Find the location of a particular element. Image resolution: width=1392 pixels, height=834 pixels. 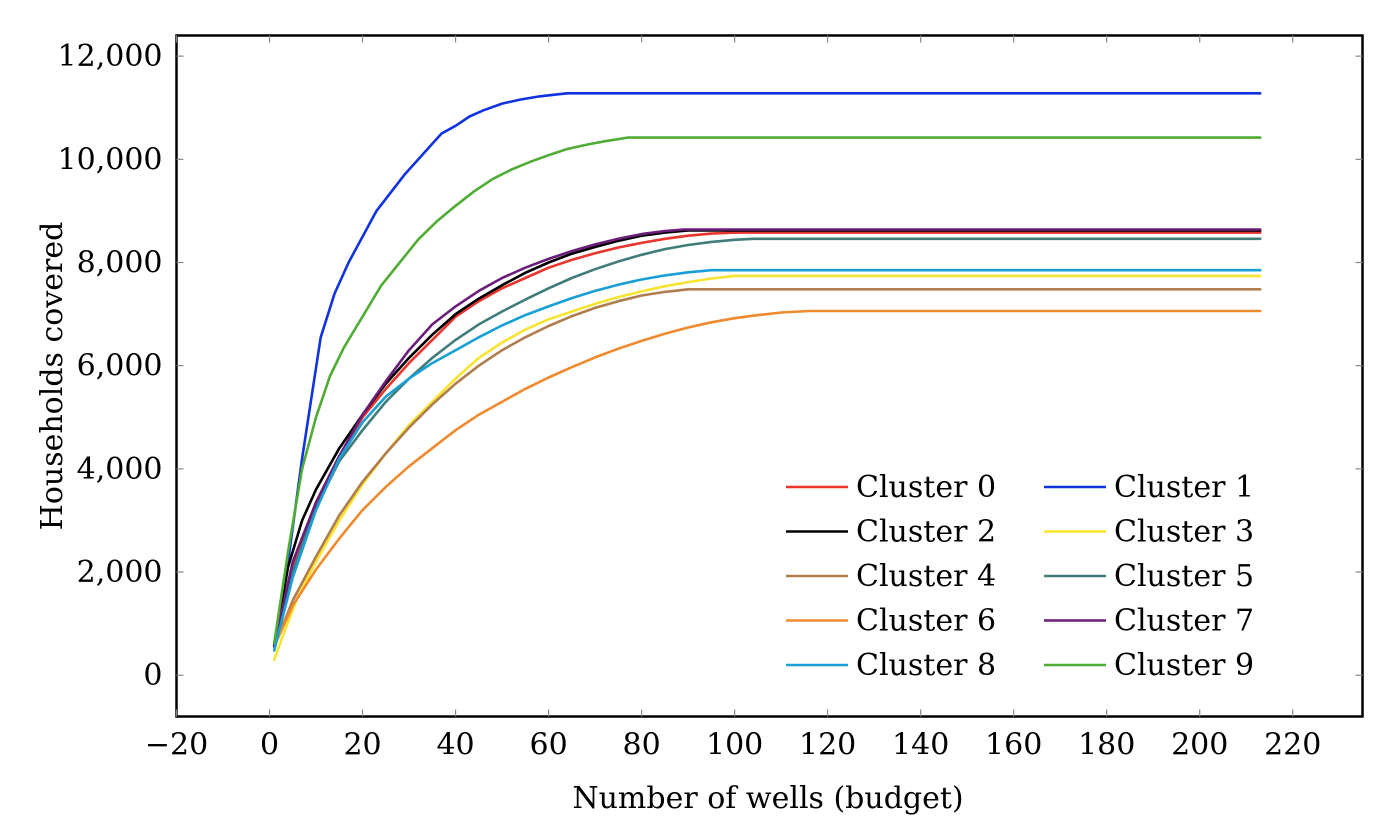

x-tick-label: 20 is located at coordinates (362, 745).